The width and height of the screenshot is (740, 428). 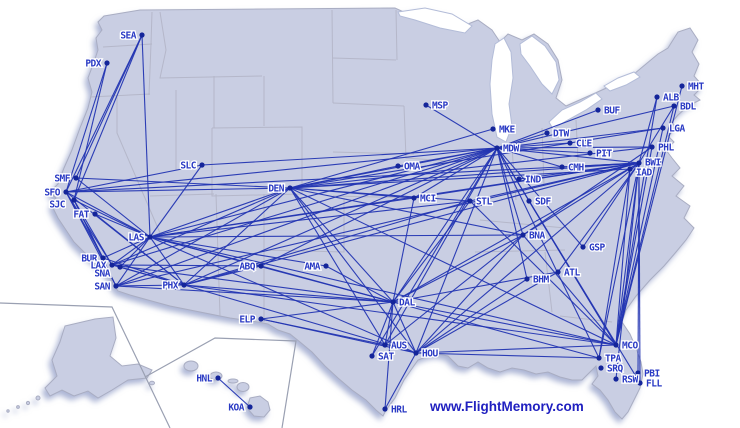 I want to click on route-las-hou, so click(x=283, y=295).